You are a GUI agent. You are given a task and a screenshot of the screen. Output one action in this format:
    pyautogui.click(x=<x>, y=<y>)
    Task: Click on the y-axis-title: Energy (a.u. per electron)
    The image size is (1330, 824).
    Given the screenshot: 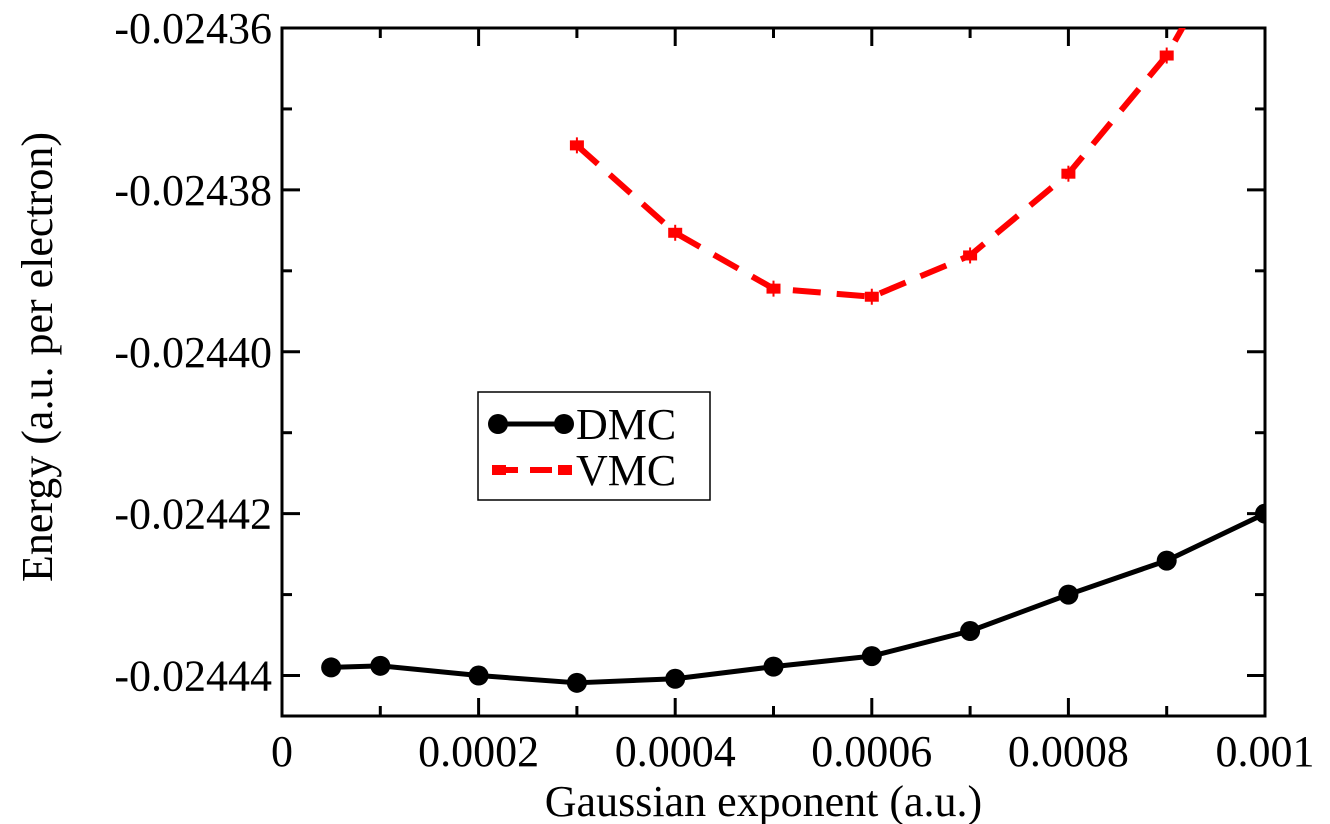 What is the action you would take?
    pyautogui.click(x=37, y=357)
    